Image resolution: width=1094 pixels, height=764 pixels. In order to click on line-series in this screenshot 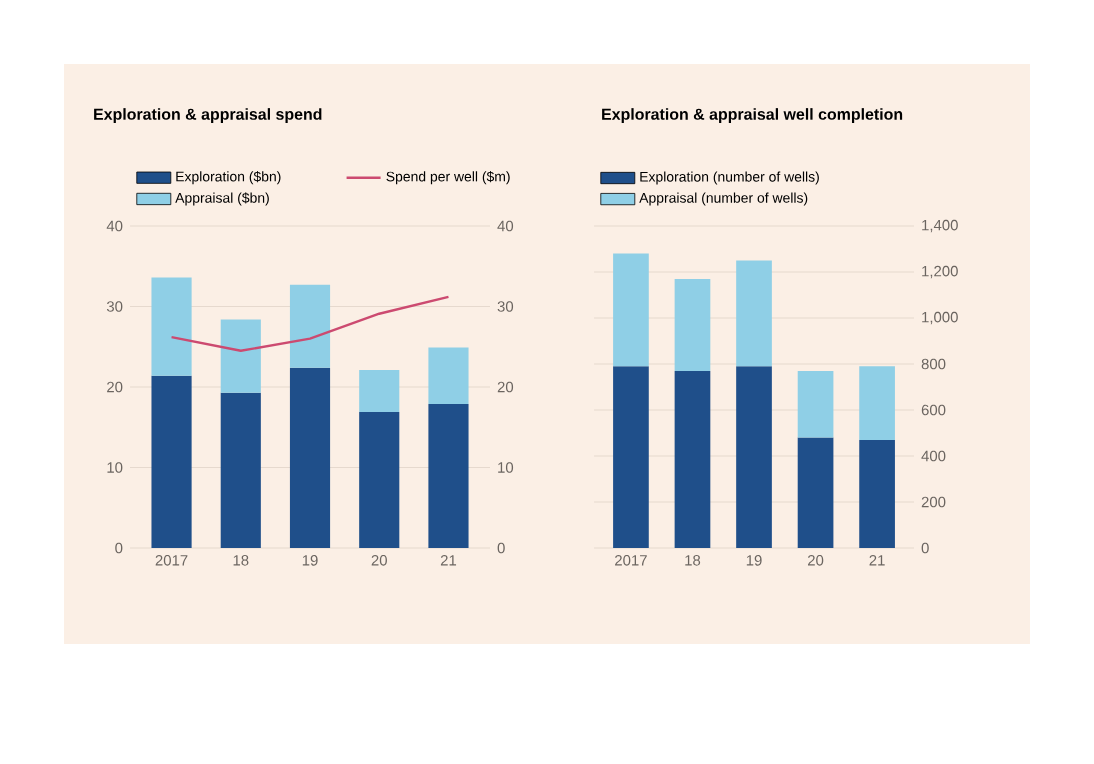, I will do `click(310, 323)`.